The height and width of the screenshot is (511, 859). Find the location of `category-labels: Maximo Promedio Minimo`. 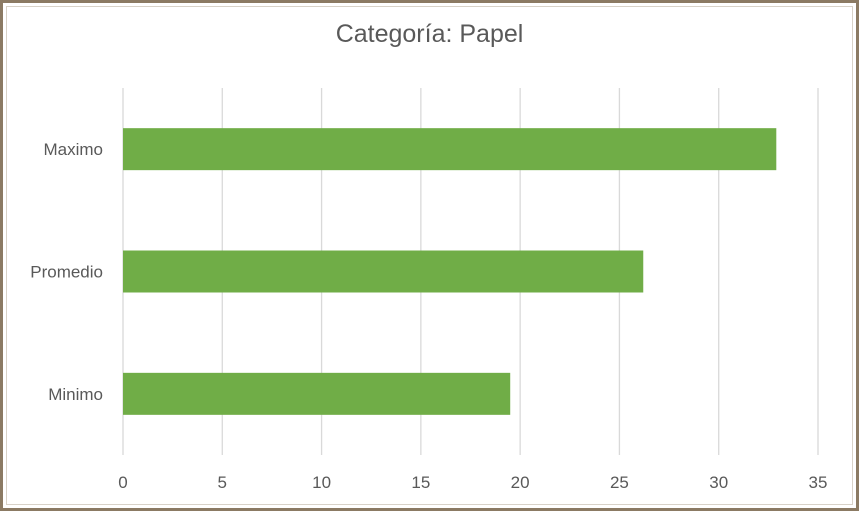

category-labels: Maximo Promedio Minimo is located at coordinates (66, 272).